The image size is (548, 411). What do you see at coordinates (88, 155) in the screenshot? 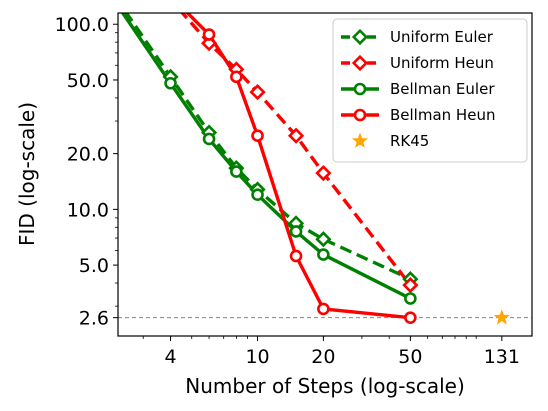
I see `y-tick-label: 20.0` at bounding box center [88, 155].